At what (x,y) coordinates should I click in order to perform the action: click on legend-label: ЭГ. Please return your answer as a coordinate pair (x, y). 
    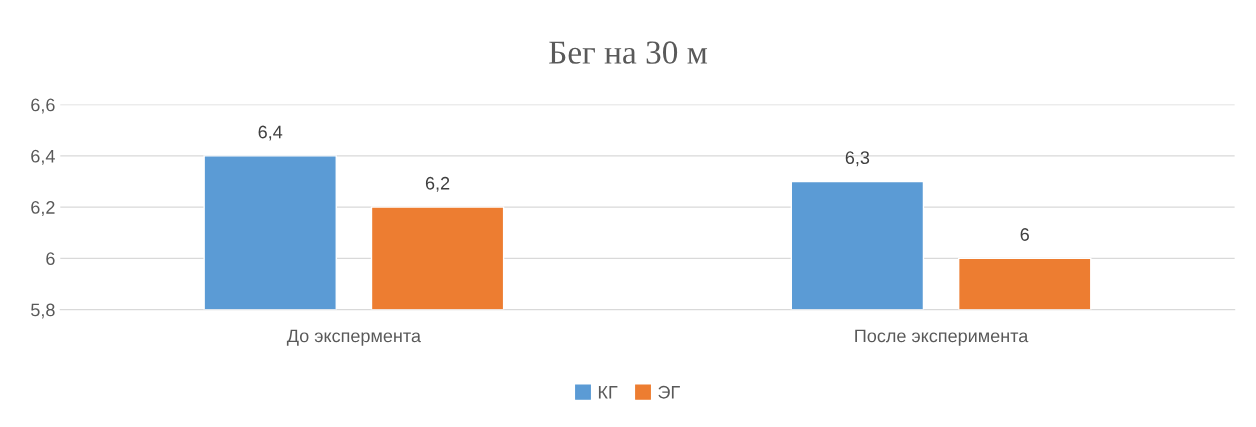
    Looking at the image, I should click on (669, 392).